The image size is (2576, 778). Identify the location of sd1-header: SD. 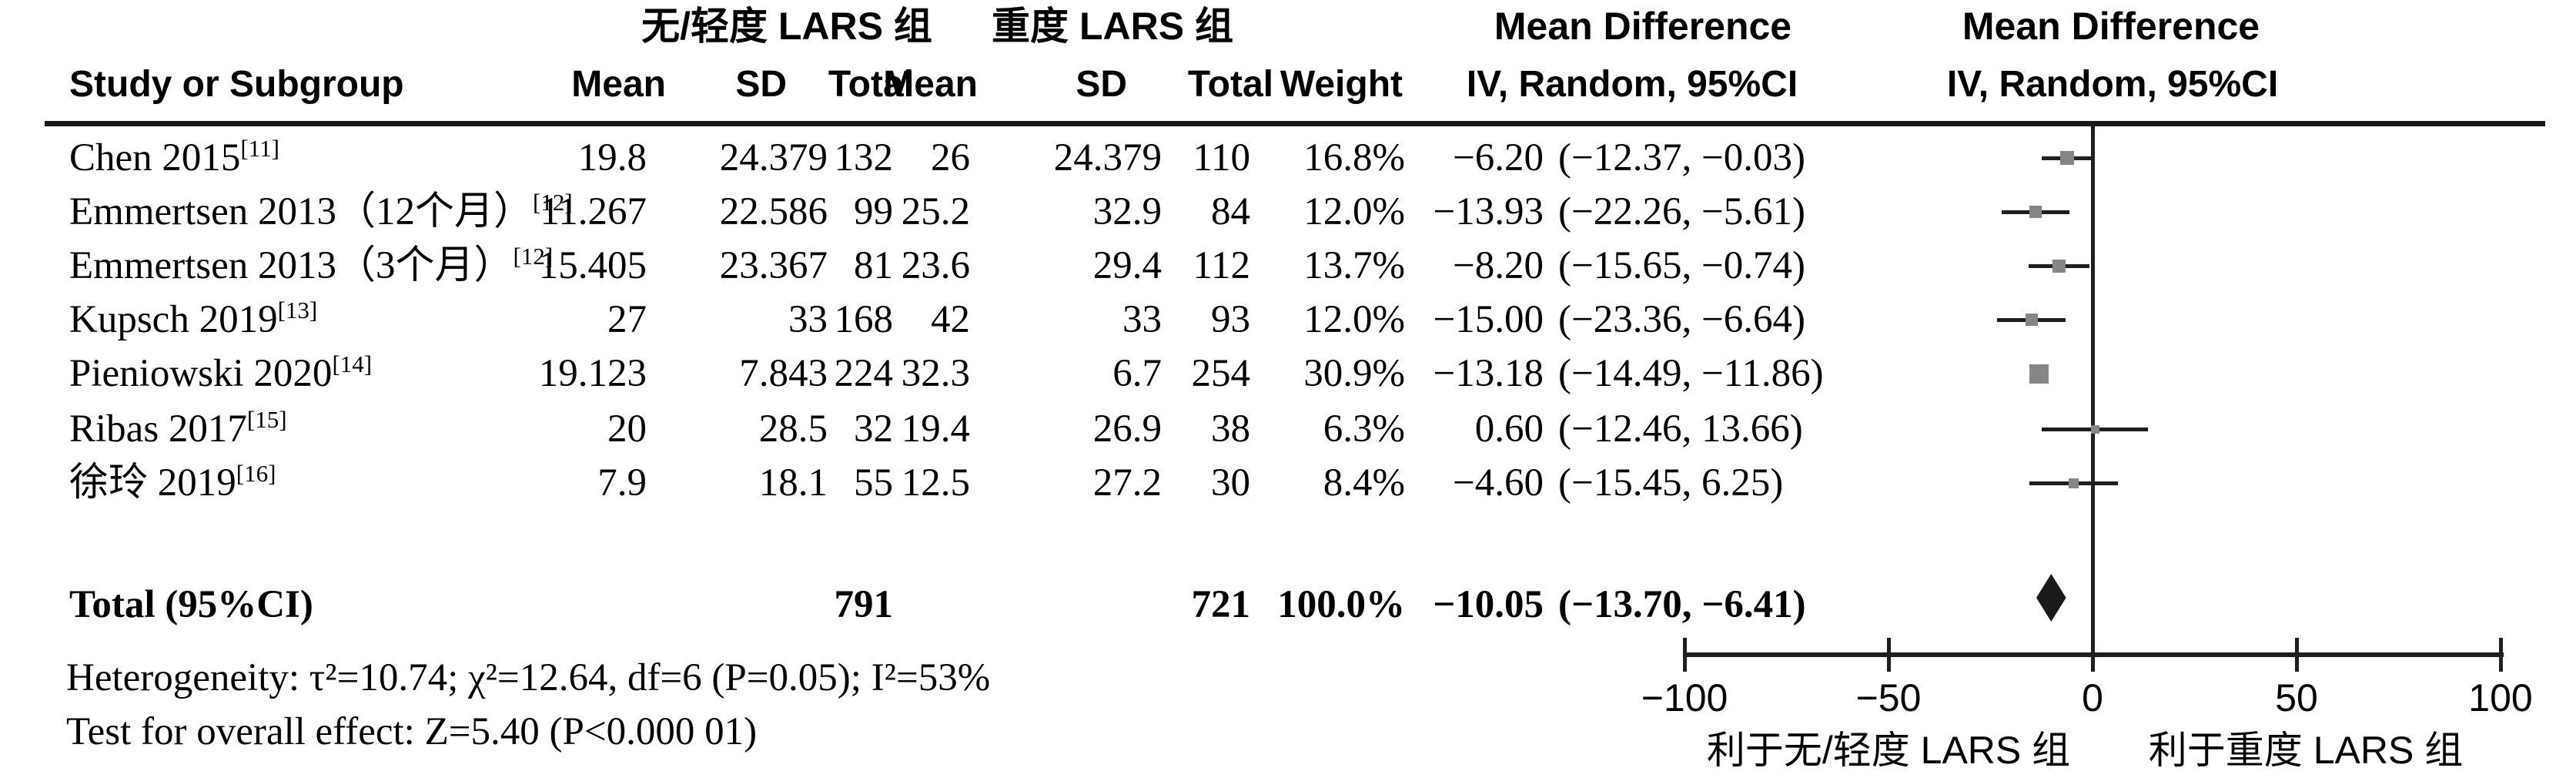
(761, 85).